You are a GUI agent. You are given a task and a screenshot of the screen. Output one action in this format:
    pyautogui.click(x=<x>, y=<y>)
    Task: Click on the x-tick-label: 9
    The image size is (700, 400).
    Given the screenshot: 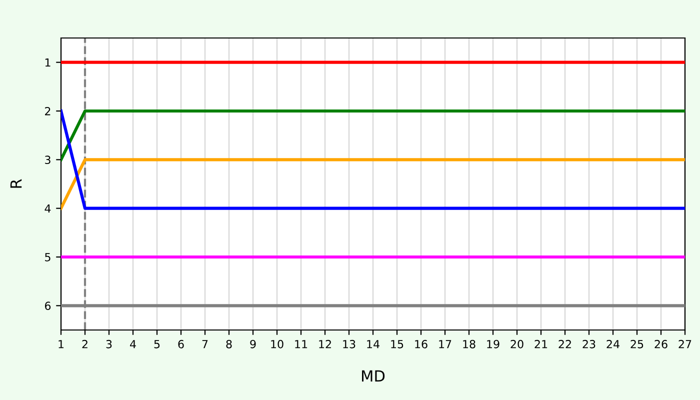 What is the action you would take?
    pyautogui.click(x=253, y=344)
    